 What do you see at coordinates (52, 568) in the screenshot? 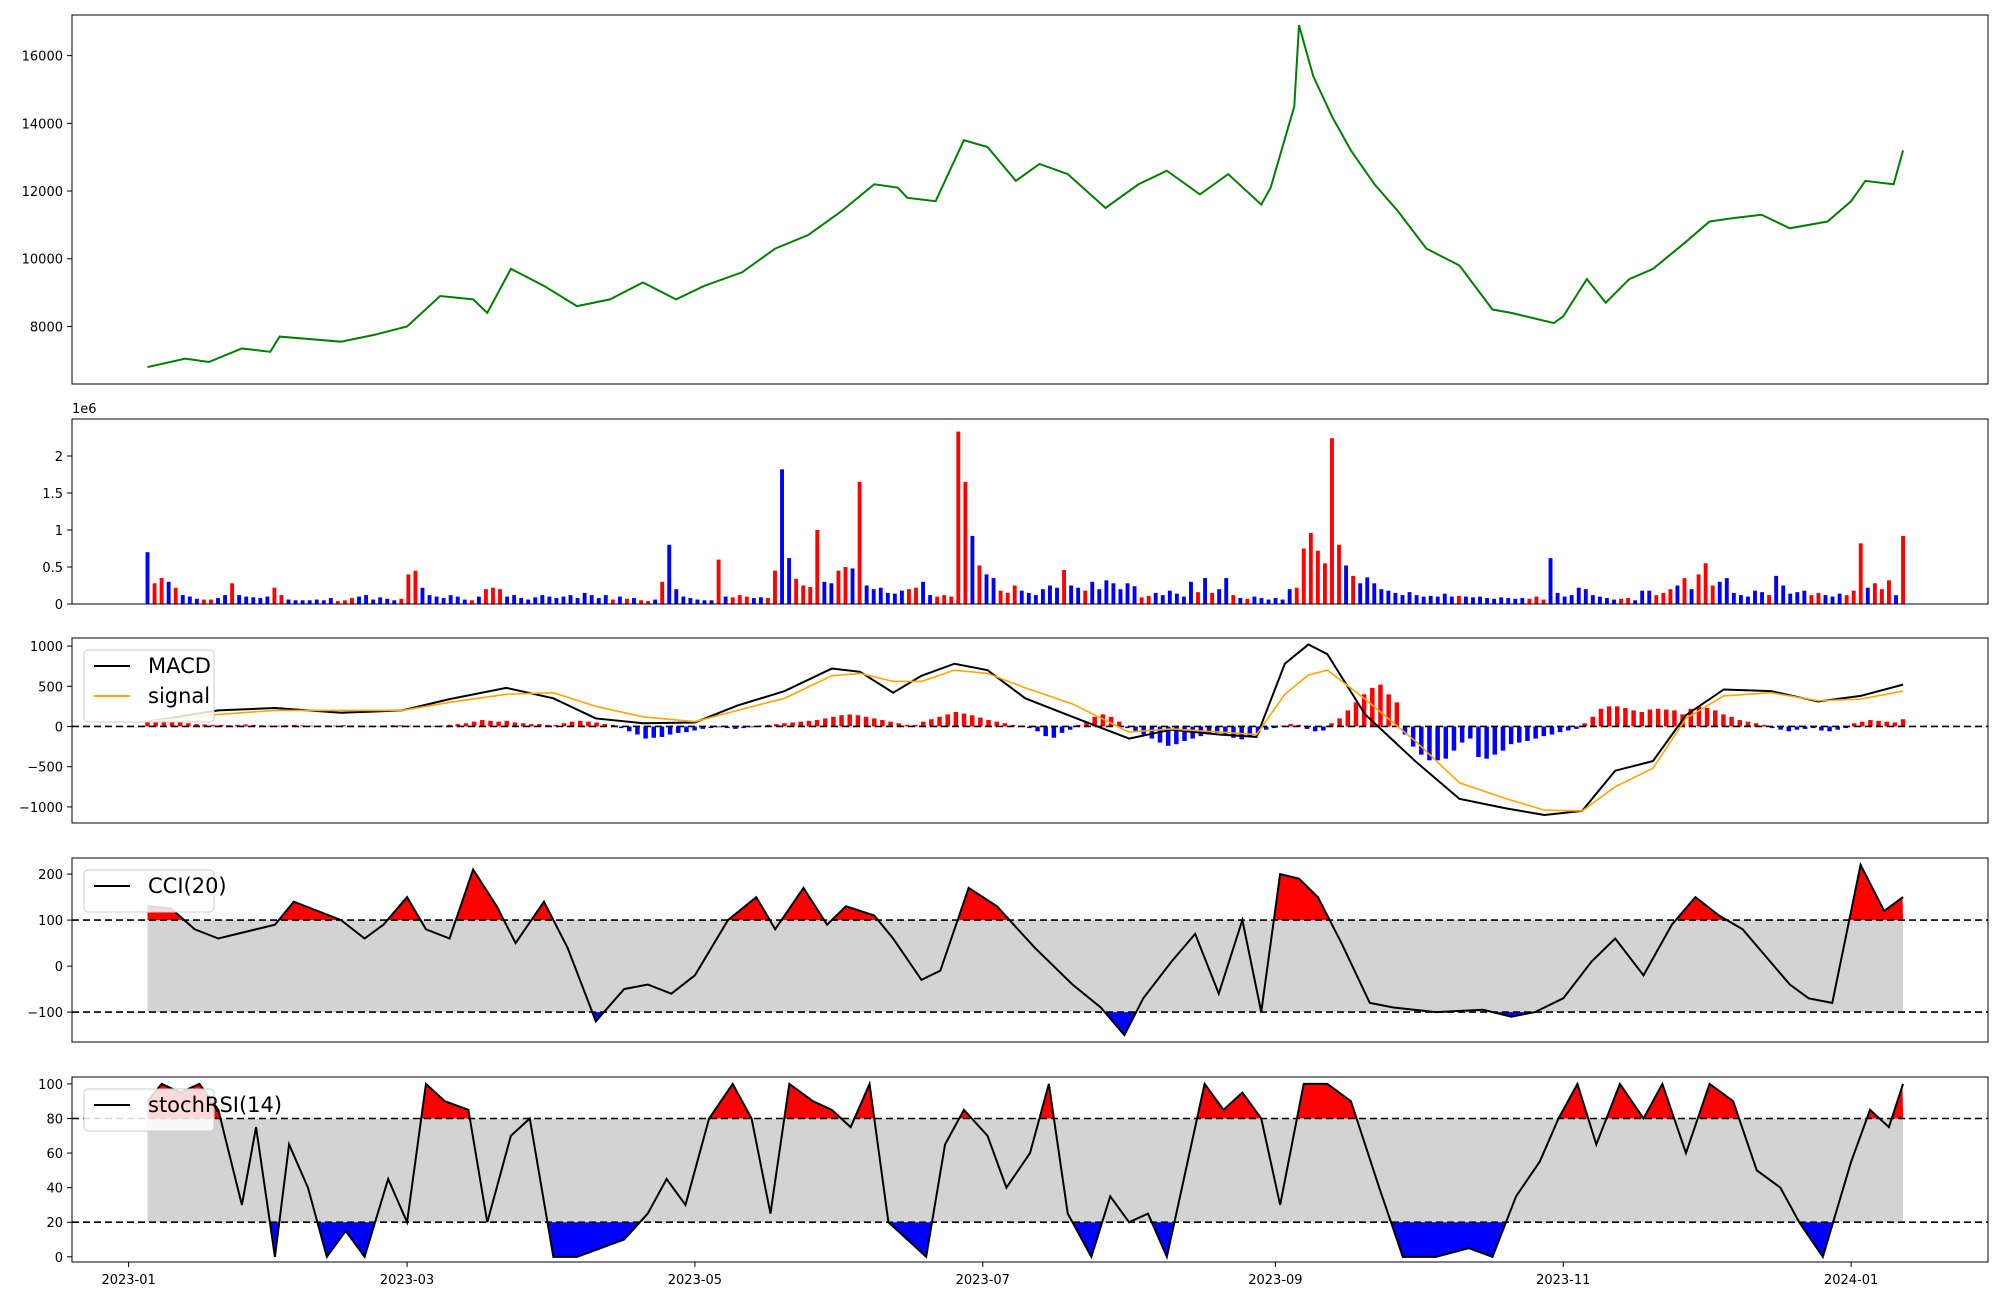
I see `volume-ytick-label: 0.5` at bounding box center [52, 568].